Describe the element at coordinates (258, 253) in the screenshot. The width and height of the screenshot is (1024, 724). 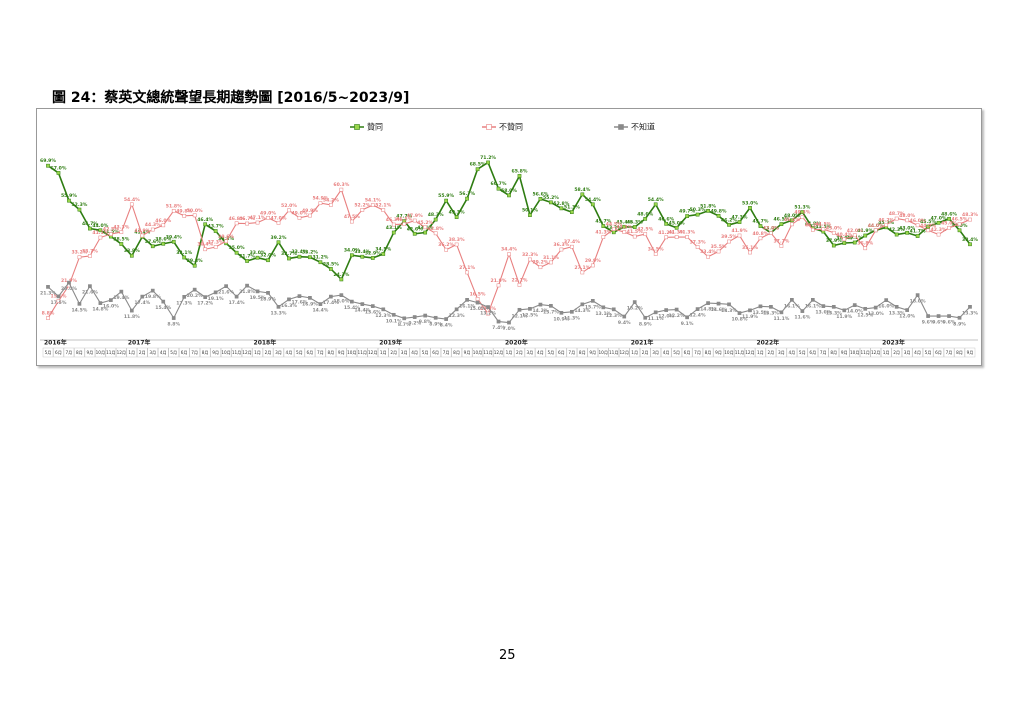
I see `data-label: 33.0%` at that location.